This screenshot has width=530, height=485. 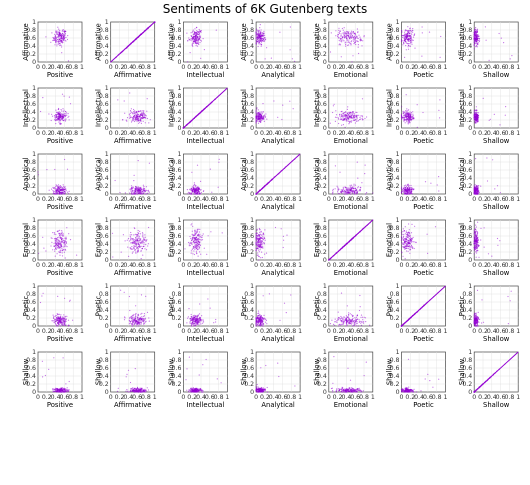 I want to click on x-tick-label: 1, so click(x=446, y=133).